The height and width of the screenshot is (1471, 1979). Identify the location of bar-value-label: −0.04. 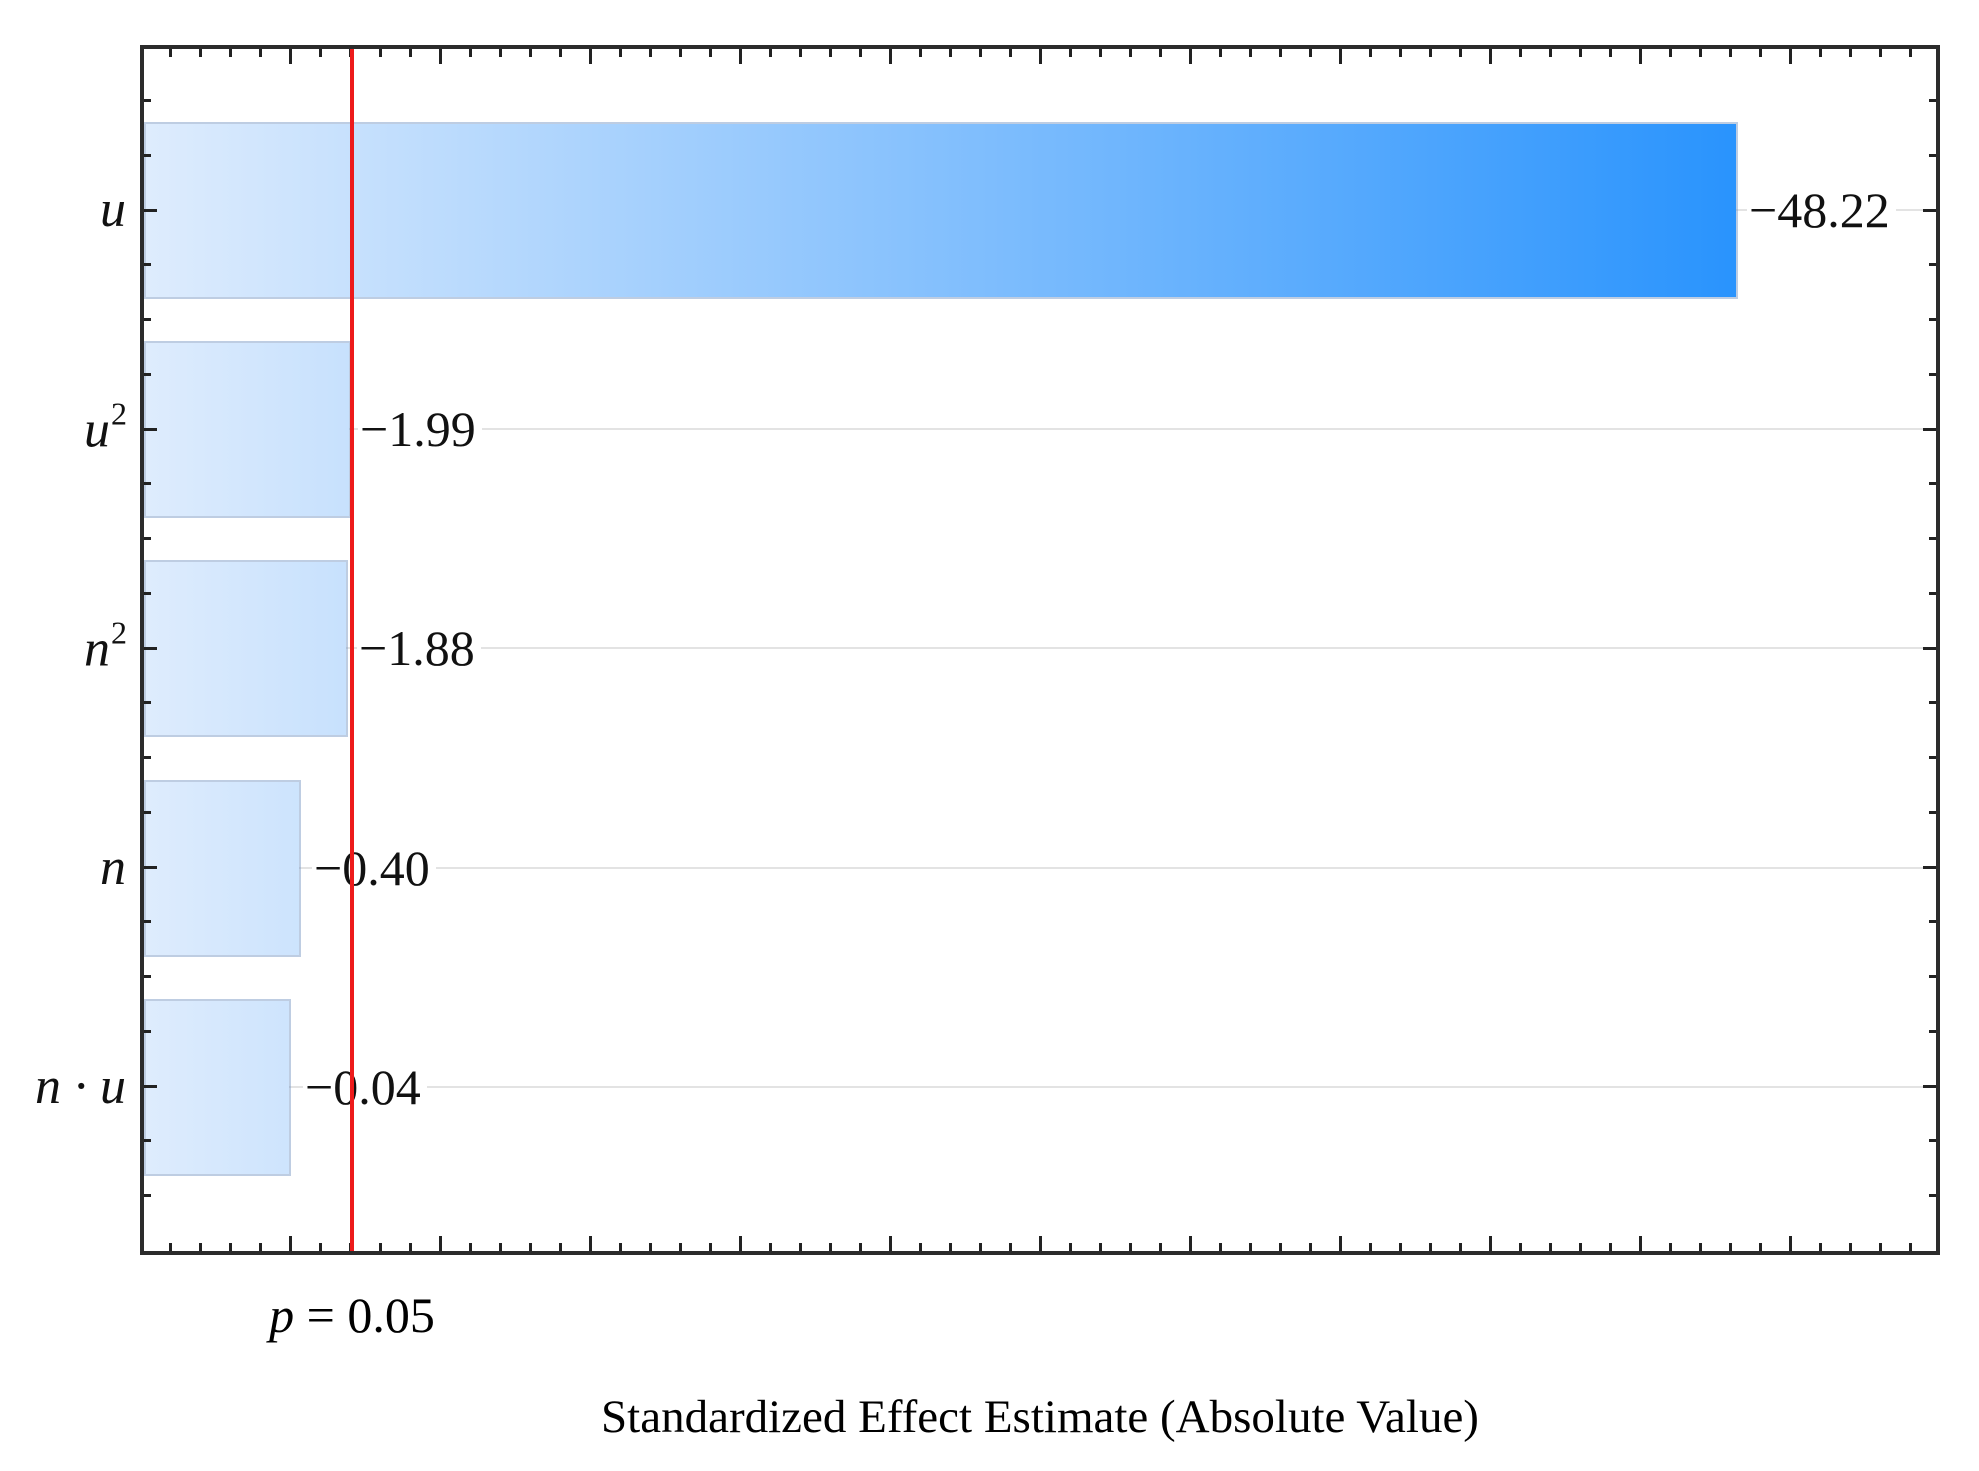
(365, 1087).